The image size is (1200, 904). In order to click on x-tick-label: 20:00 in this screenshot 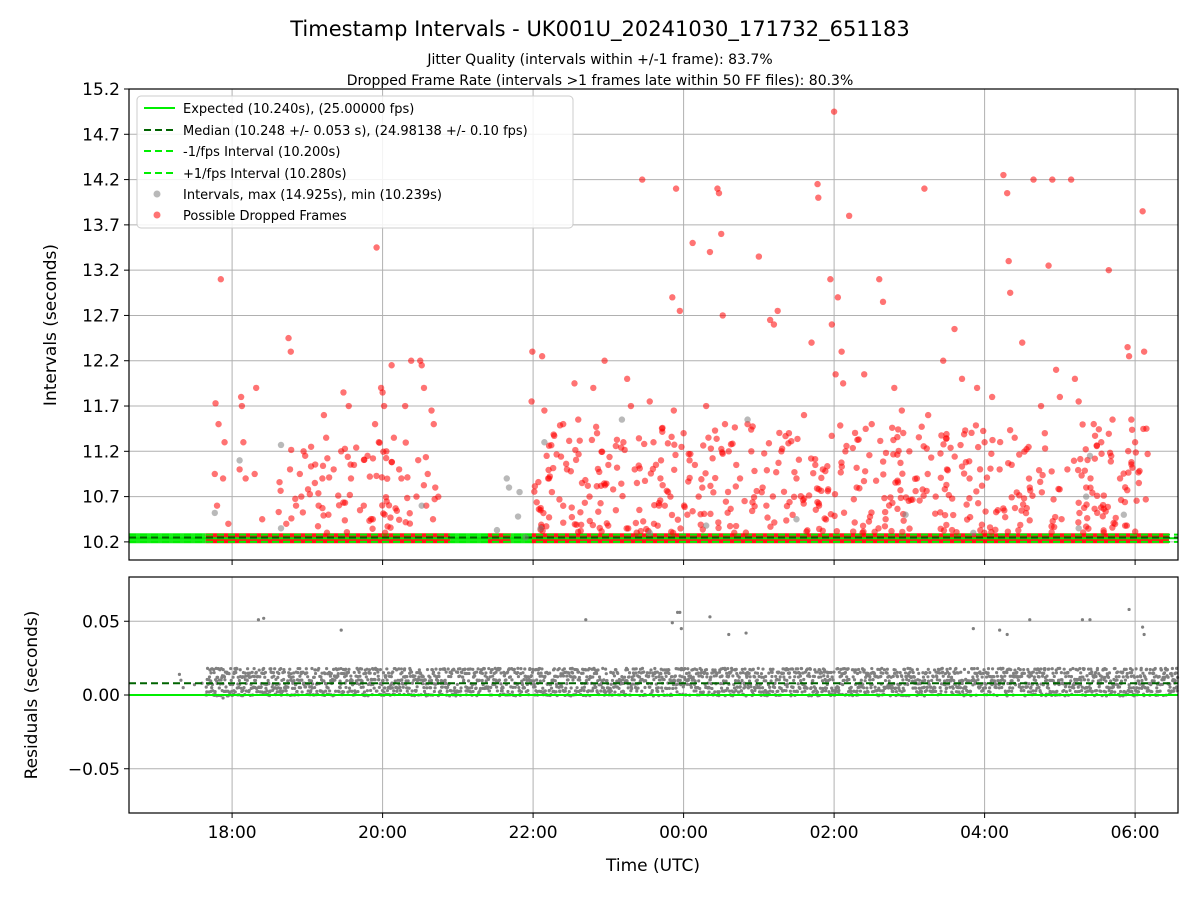, I will do `click(382, 833)`.